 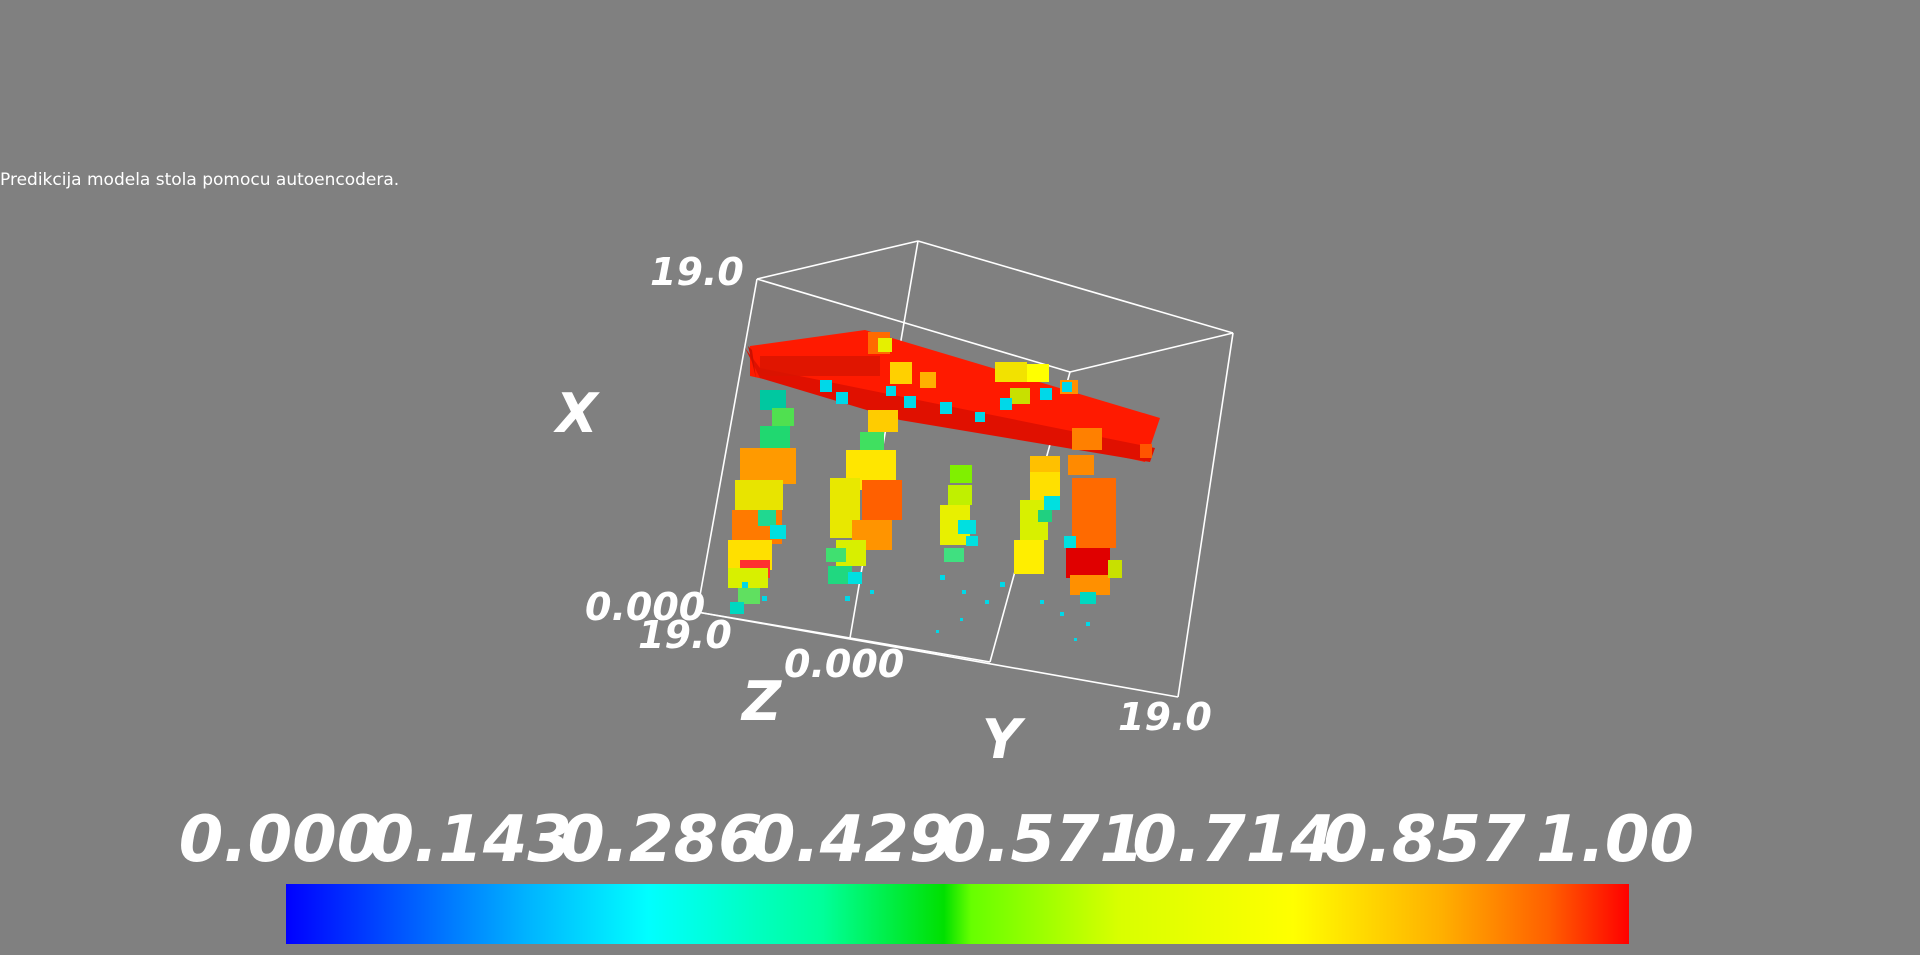 What do you see at coordinates (916, 510) in the screenshot?
I see `low-value-voxels` at bounding box center [916, 510].